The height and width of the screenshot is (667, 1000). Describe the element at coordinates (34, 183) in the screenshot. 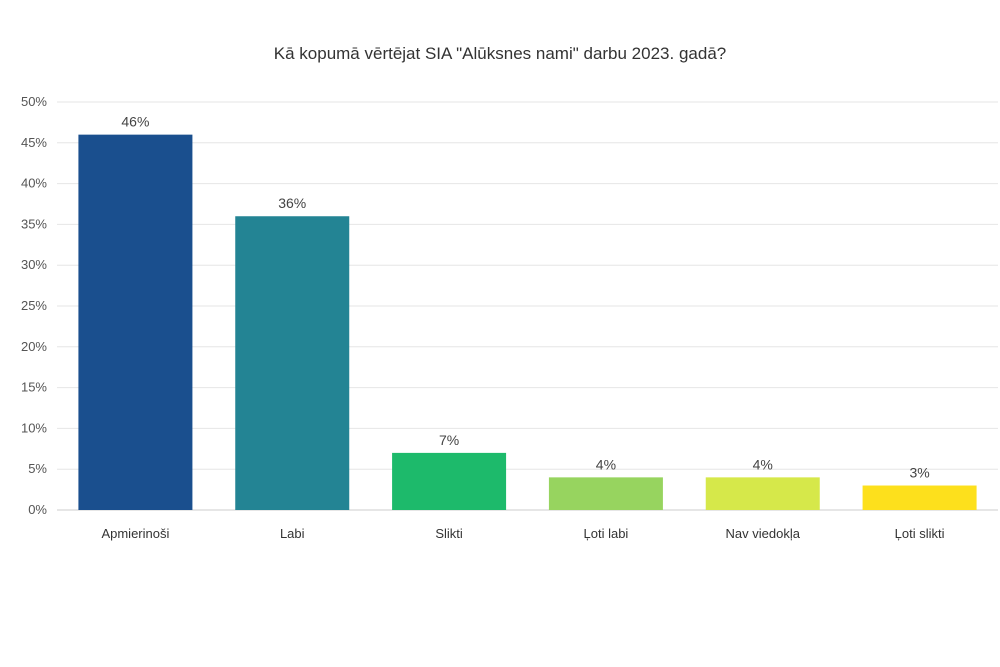

I see `y-tick-label: 40%` at that location.